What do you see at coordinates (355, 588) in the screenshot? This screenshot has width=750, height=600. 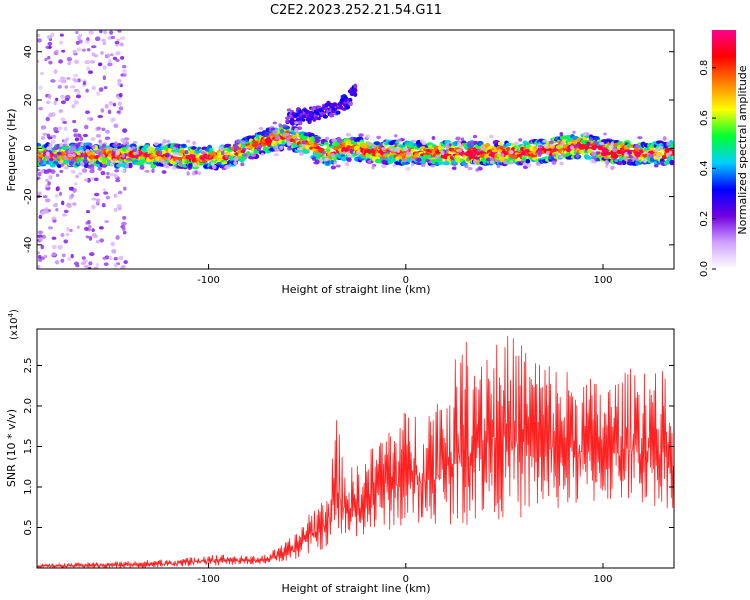 I see `snr-x-axis-label: Height of straight line (km)` at bounding box center [355, 588].